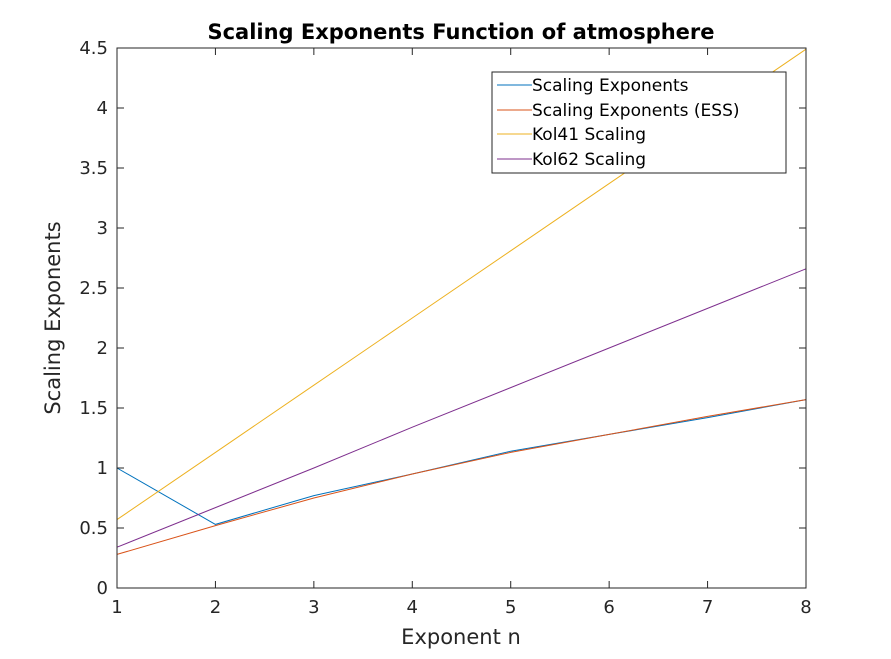 Image resolution: width=891 pixels, height=659 pixels. Describe the element at coordinates (510, 607) in the screenshot. I see `x-tick-label: 5` at that location.